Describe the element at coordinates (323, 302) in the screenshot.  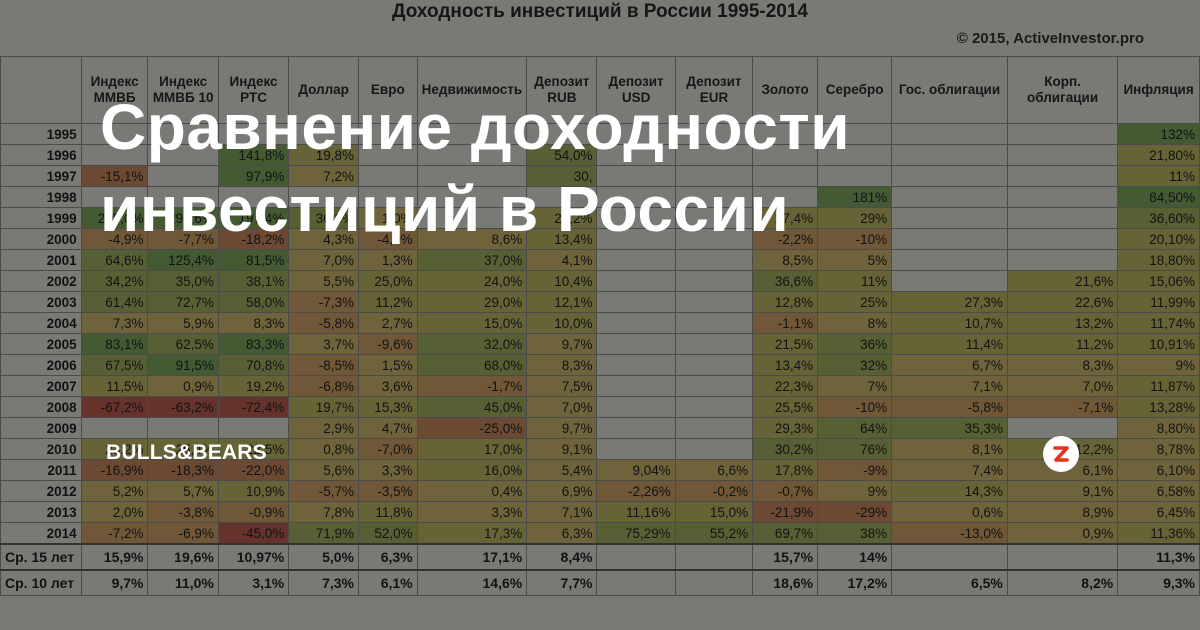
I see `value-cell: -7,3%` at that location.